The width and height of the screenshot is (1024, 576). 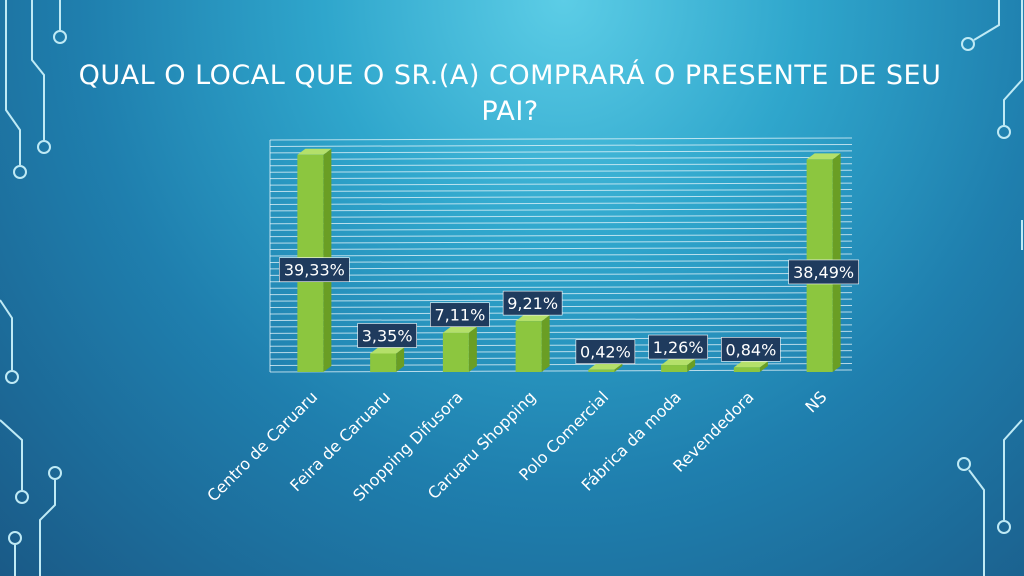 I want to click on circuit-decoration-right, so click(x=990, y=288).